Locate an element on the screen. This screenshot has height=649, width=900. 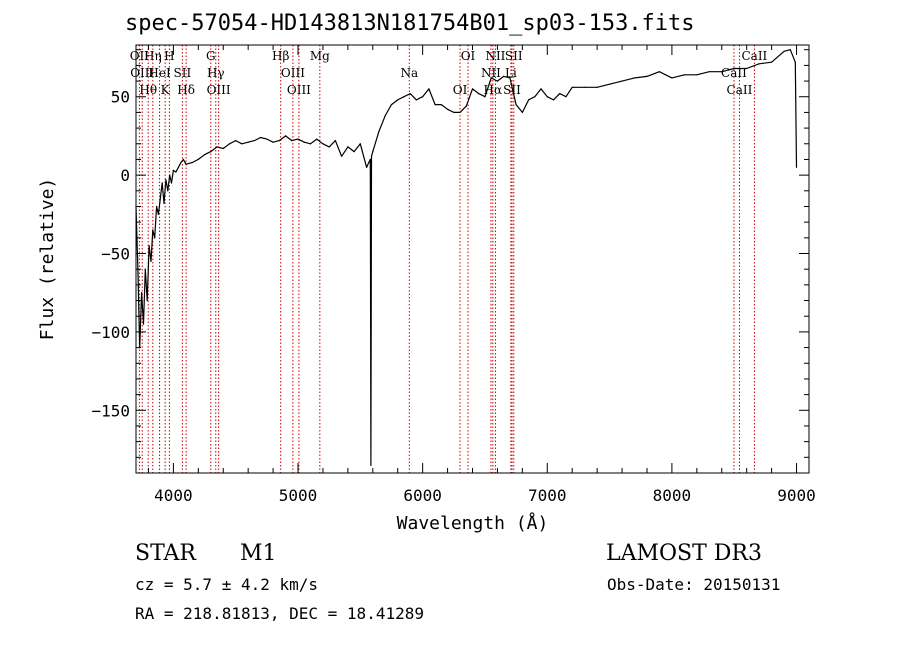
line-marker-label: Hβ is located at coordinates (280, 56).